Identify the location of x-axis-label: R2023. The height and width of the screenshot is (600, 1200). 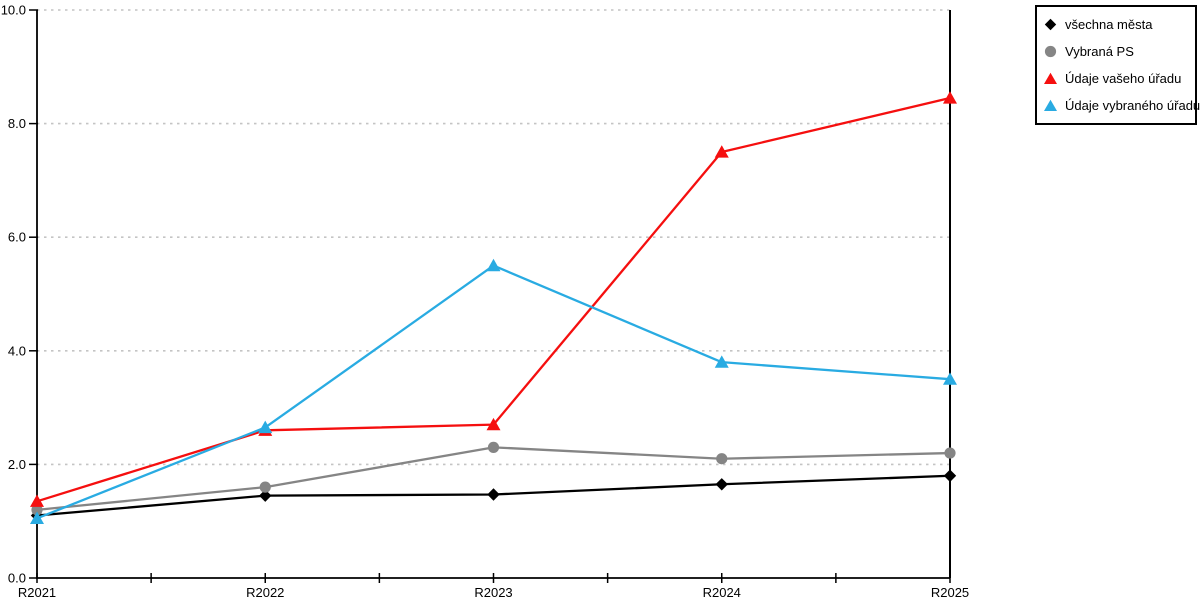
(493, 592).